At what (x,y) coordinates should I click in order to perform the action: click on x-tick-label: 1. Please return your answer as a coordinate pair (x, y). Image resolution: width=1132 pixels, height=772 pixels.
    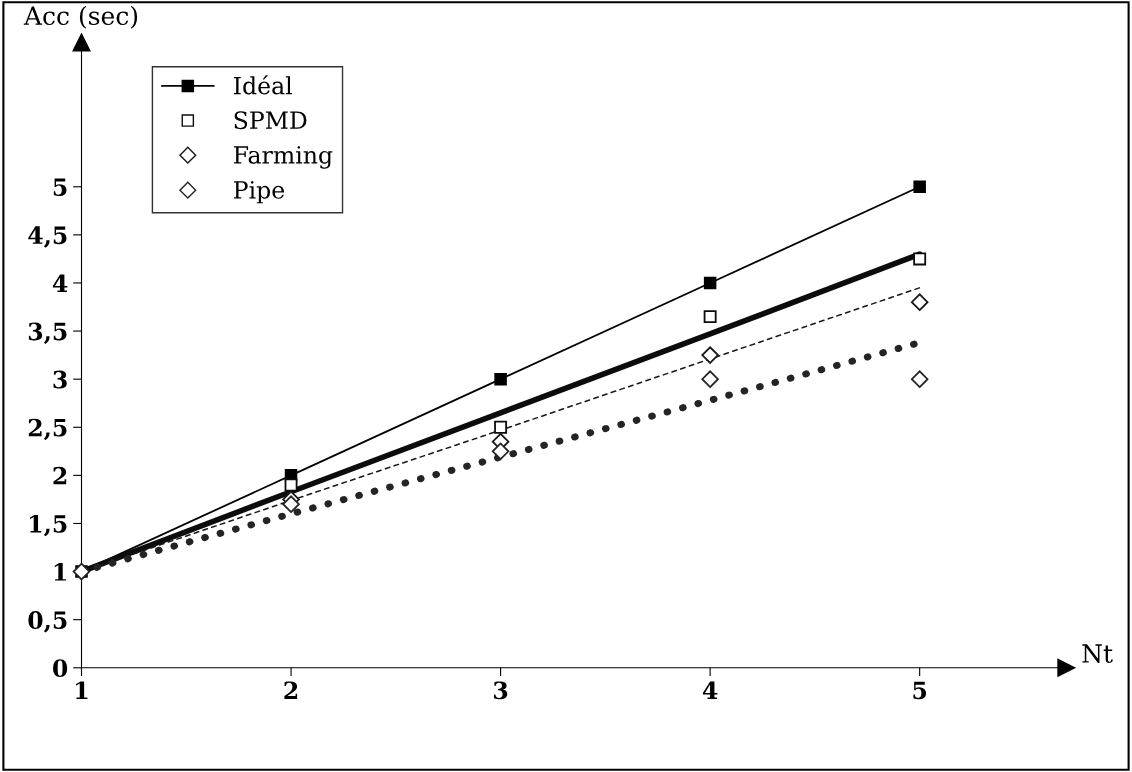
    Looking at the image, I should click on (82, 690).